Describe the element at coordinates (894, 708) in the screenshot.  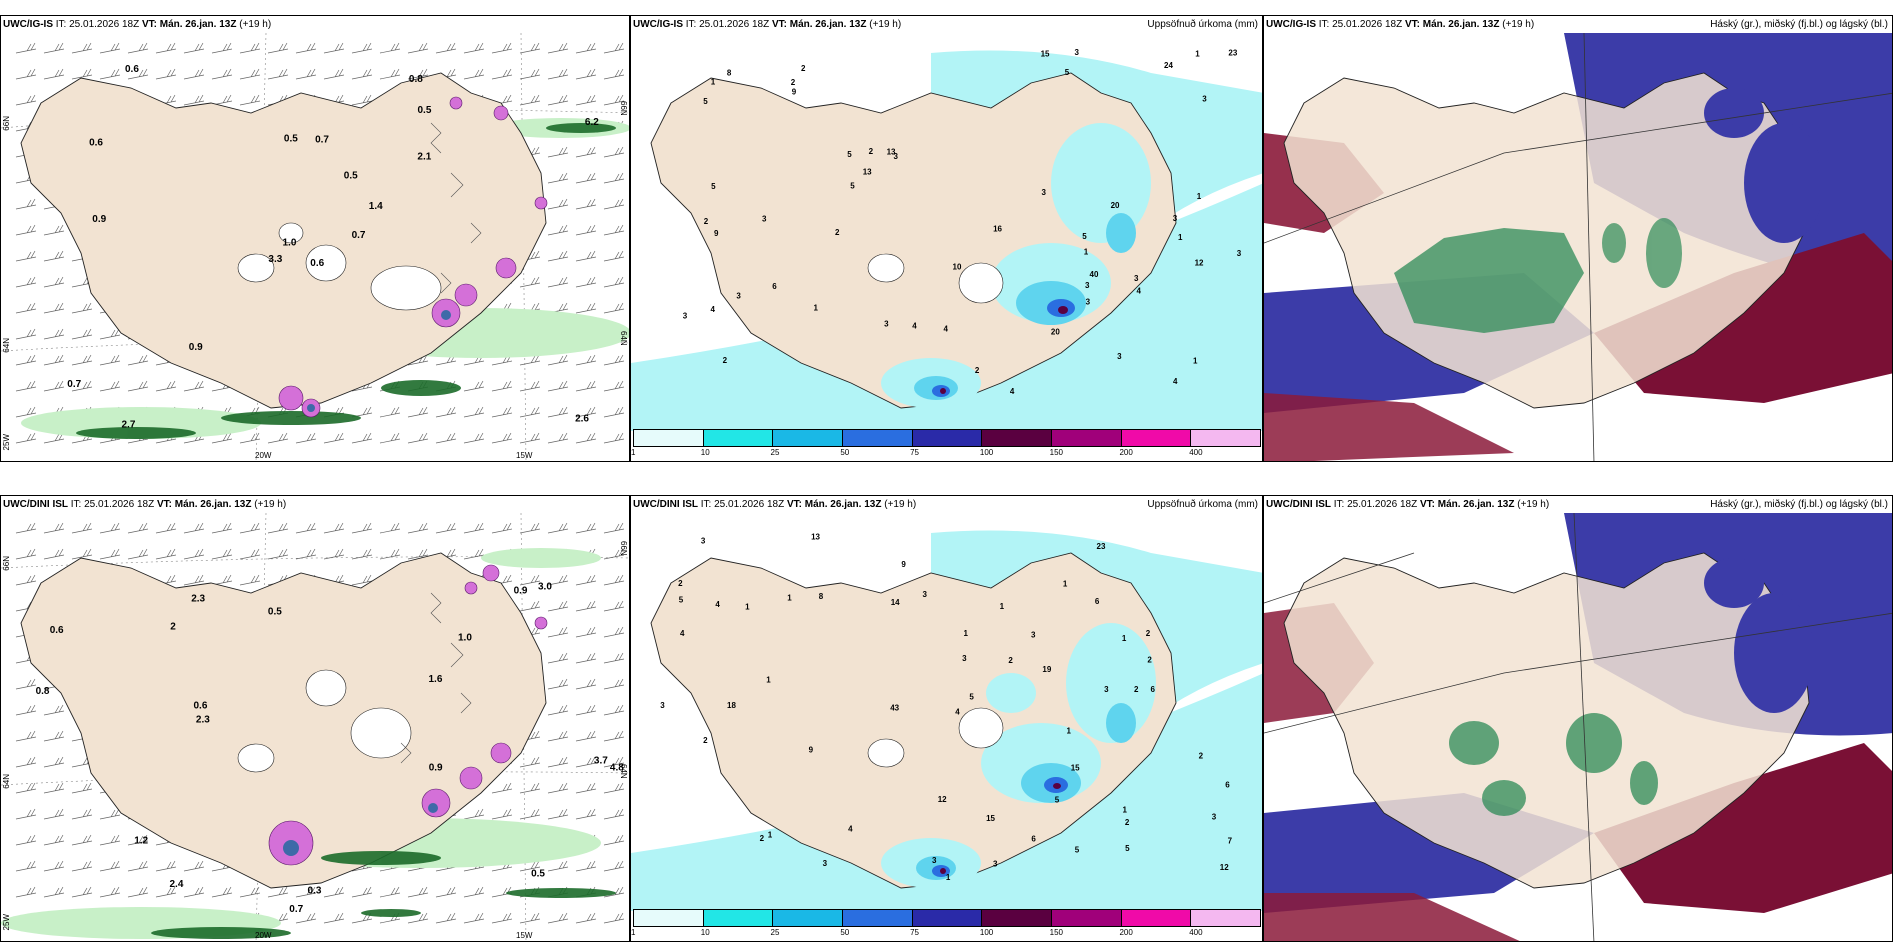
I see `value-label: 43` at that location.